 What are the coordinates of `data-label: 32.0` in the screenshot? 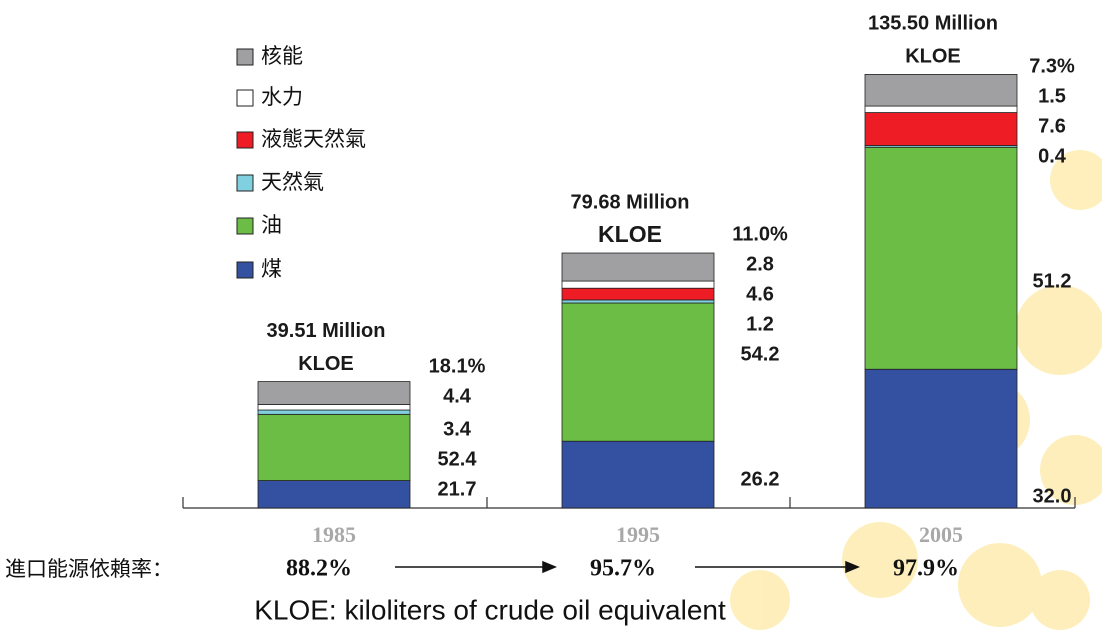 It's located at (1052, 496).